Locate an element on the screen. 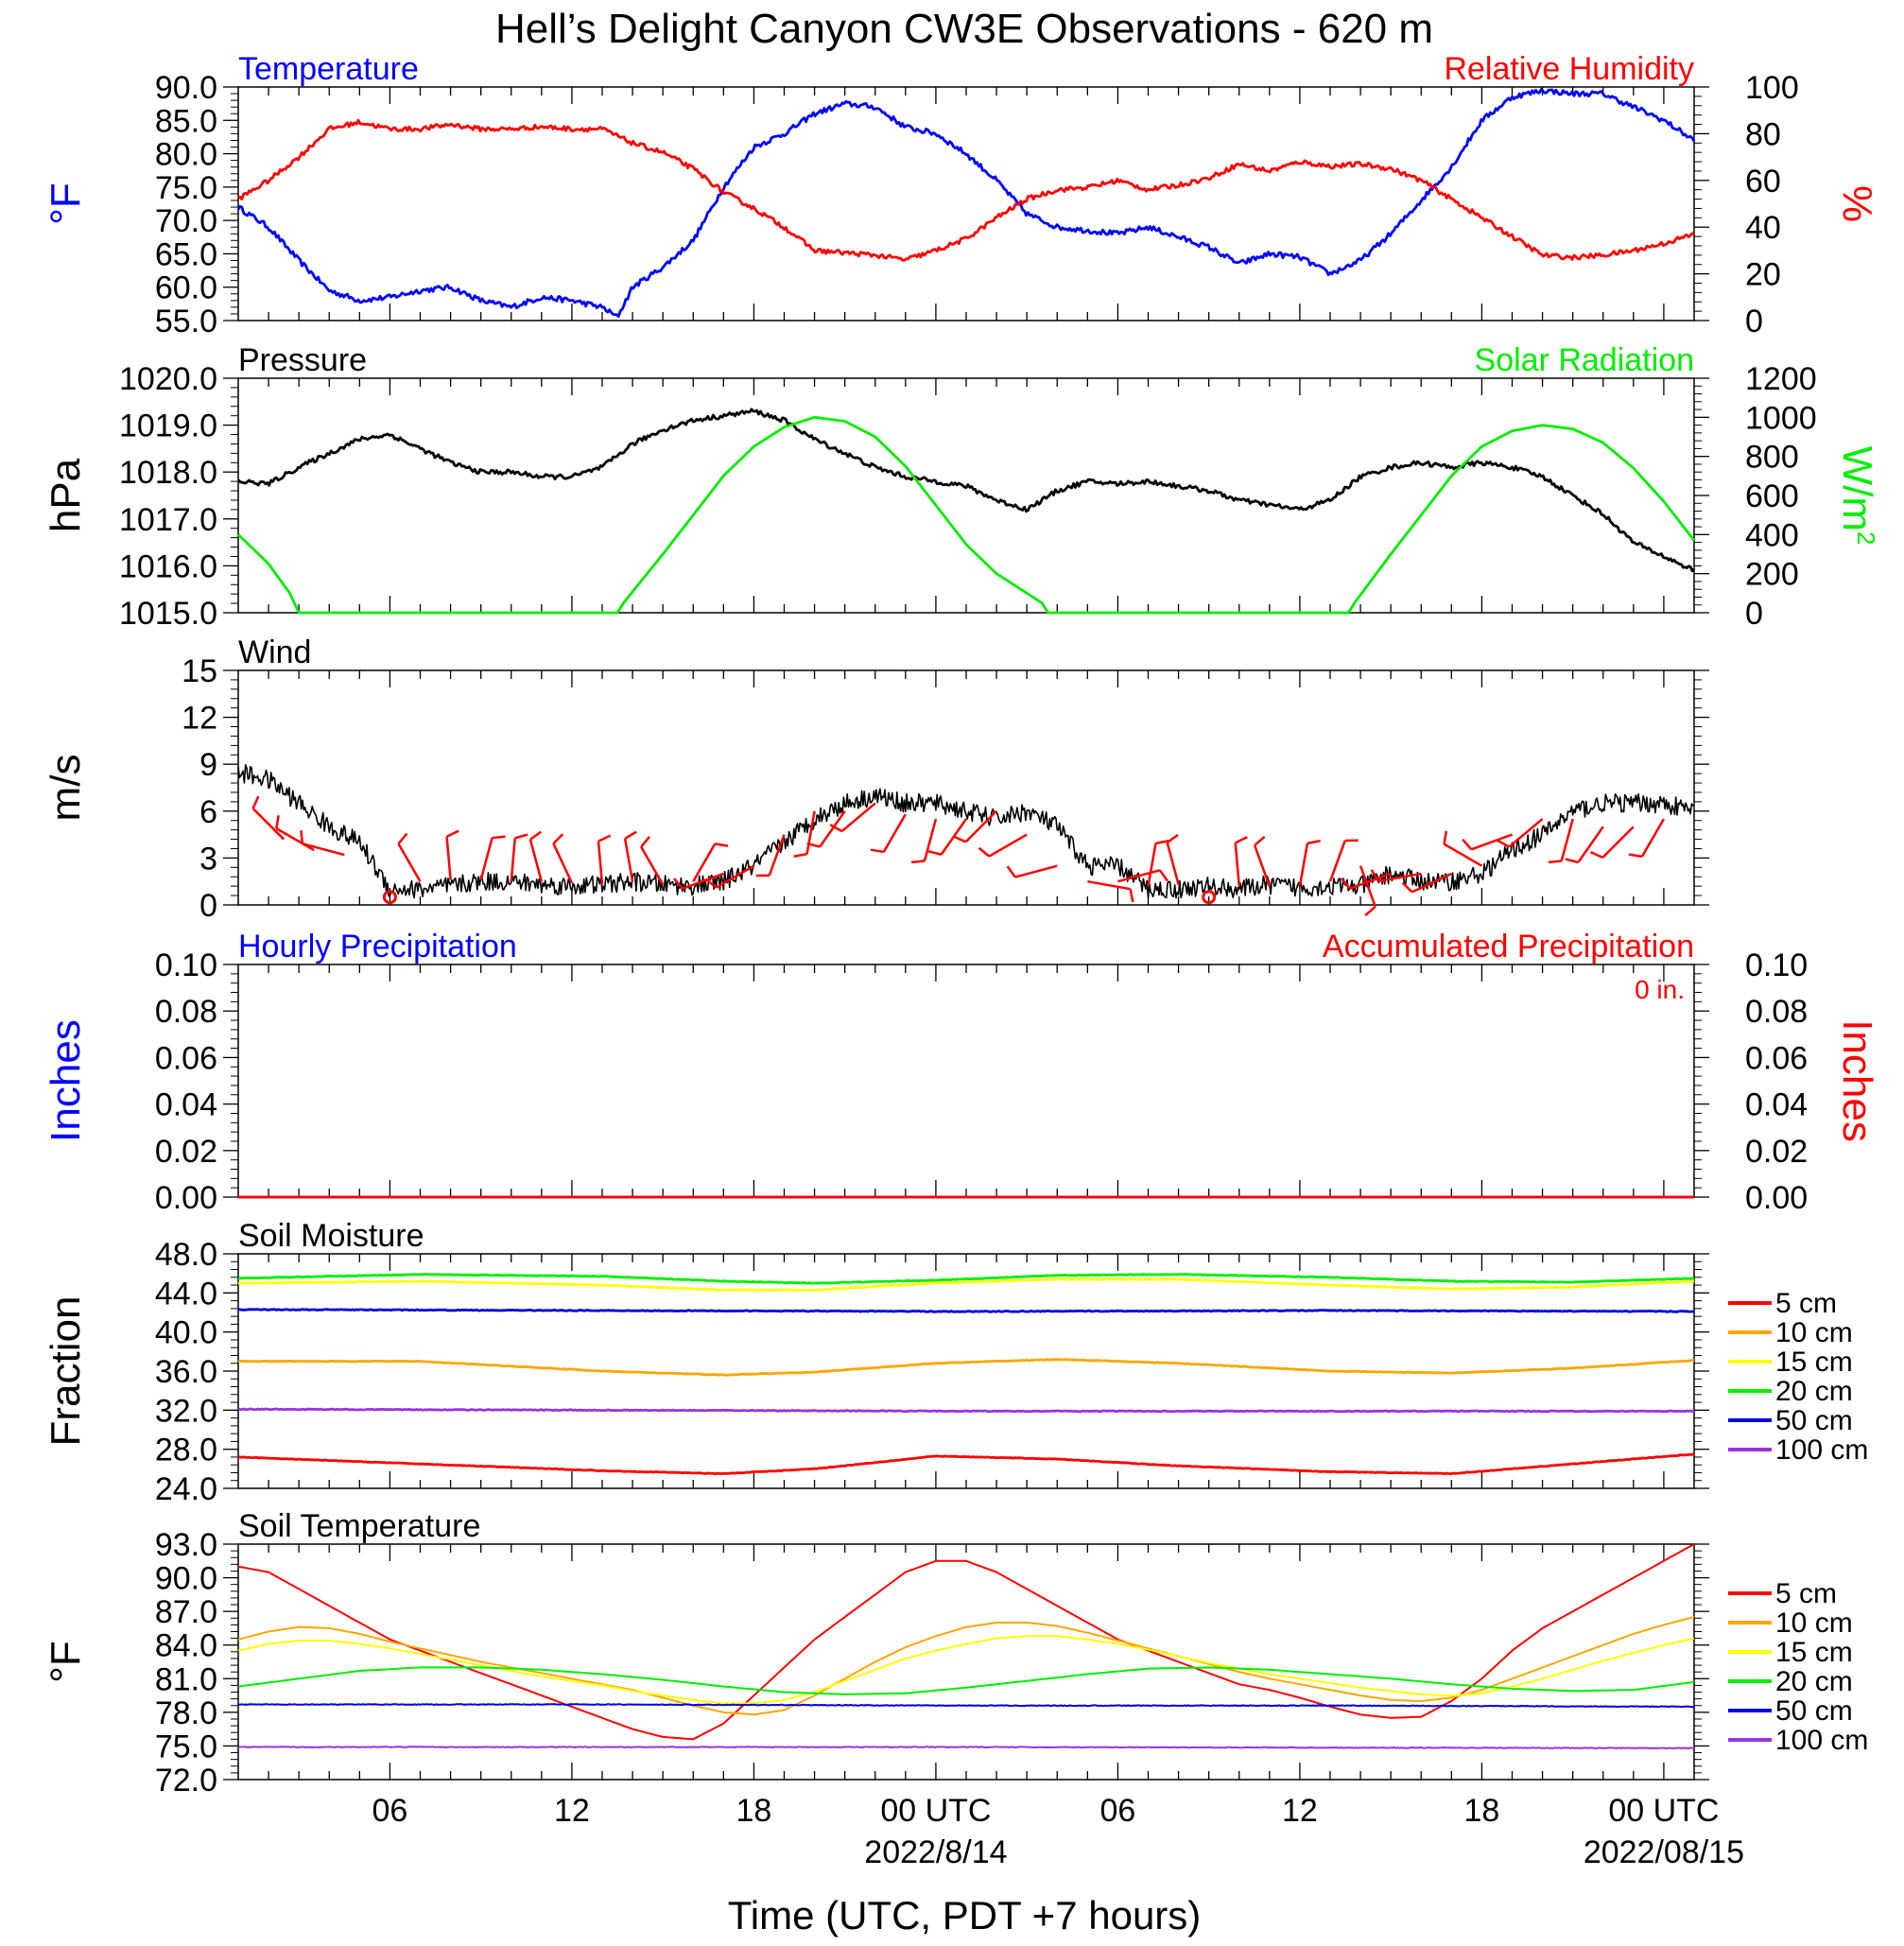  y-tick-label-left: 36.0 is located at coordinates (186, 1372).